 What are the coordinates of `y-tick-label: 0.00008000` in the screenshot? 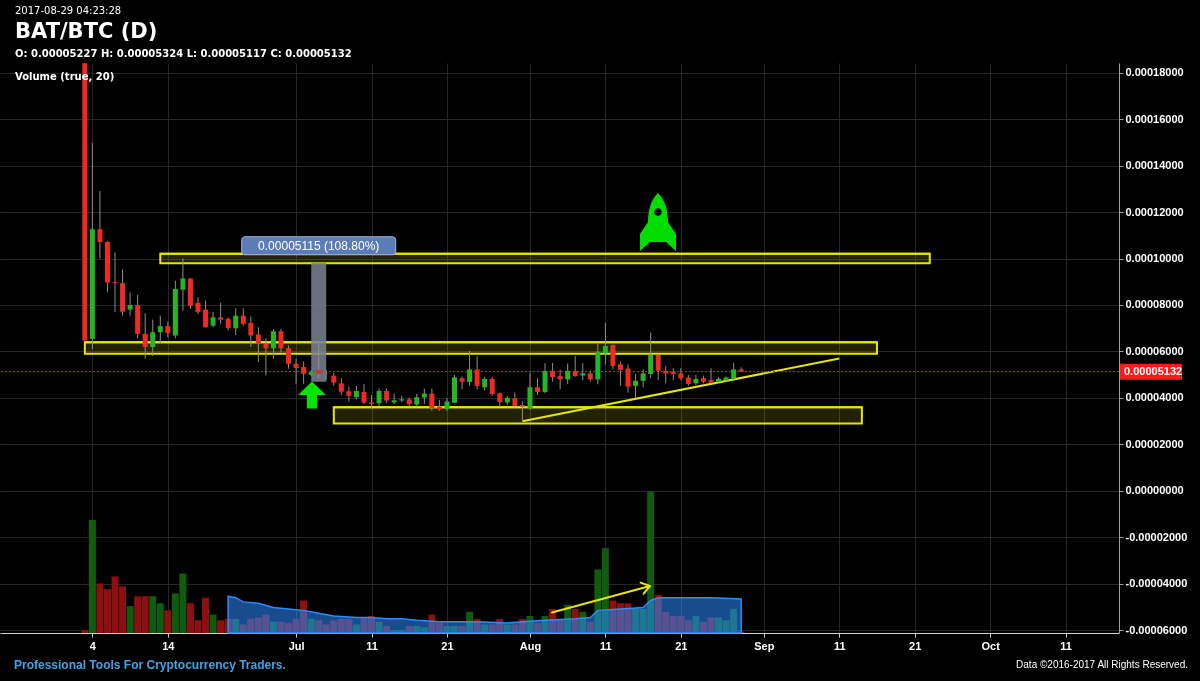 It's located at (1154, 304).